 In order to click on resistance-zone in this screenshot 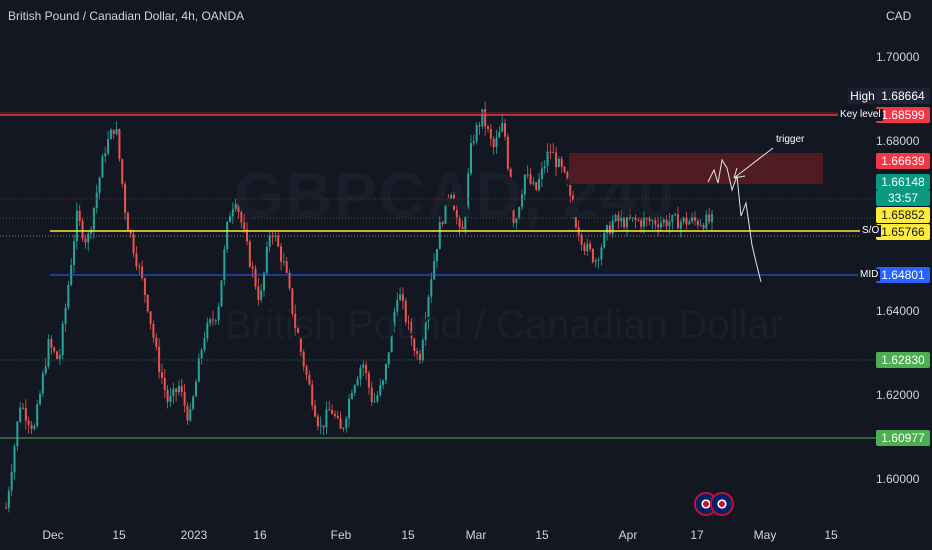, I will do `click(696, 168)`.